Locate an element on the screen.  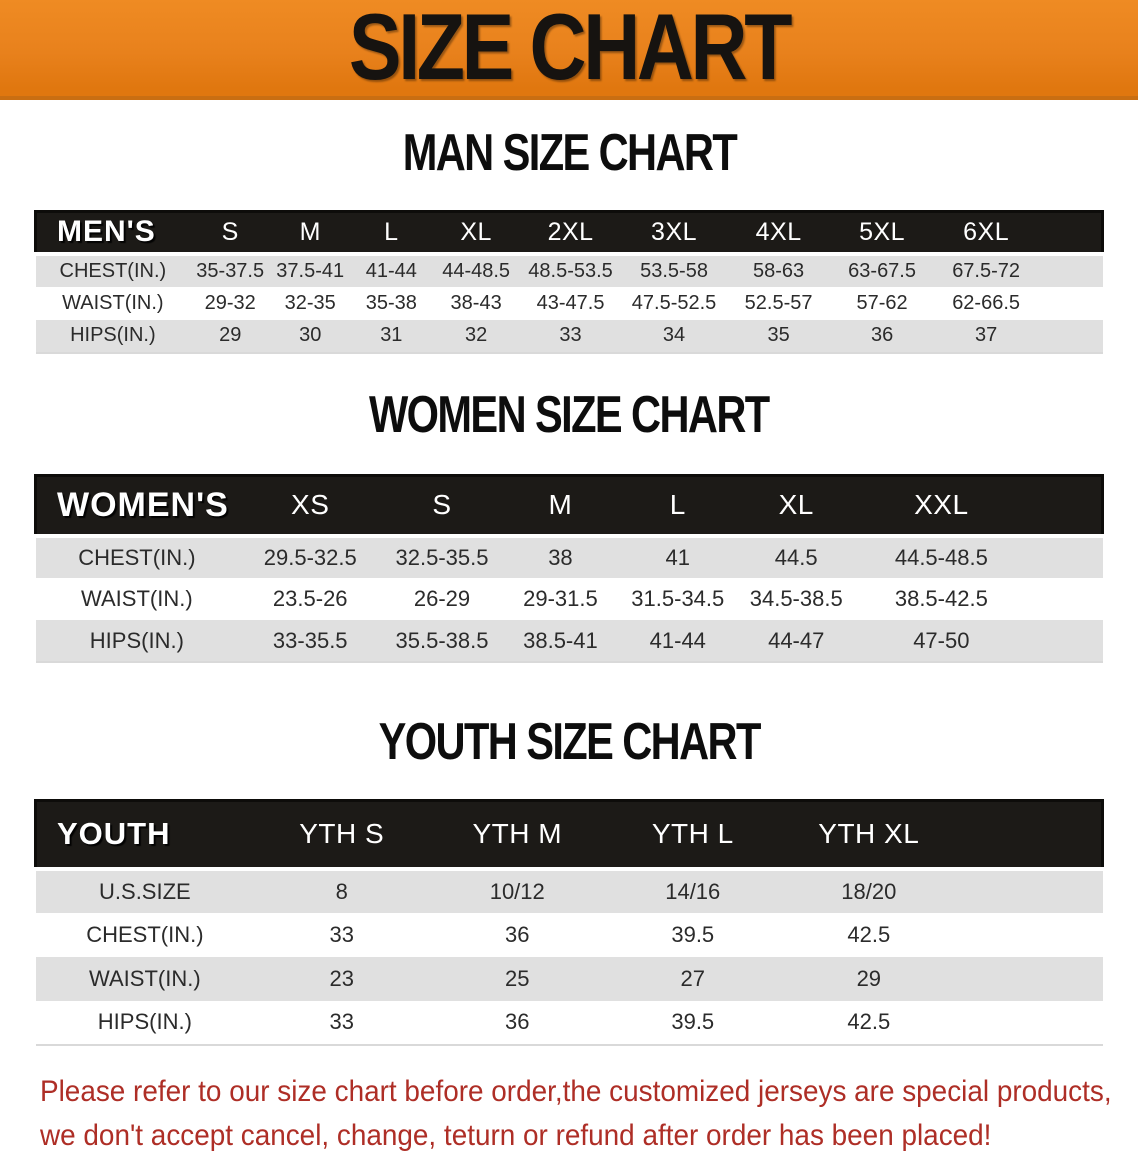
women-size-header-row: WOMEN'S XS S M L XL XXL is located at coordinates (569, 505).